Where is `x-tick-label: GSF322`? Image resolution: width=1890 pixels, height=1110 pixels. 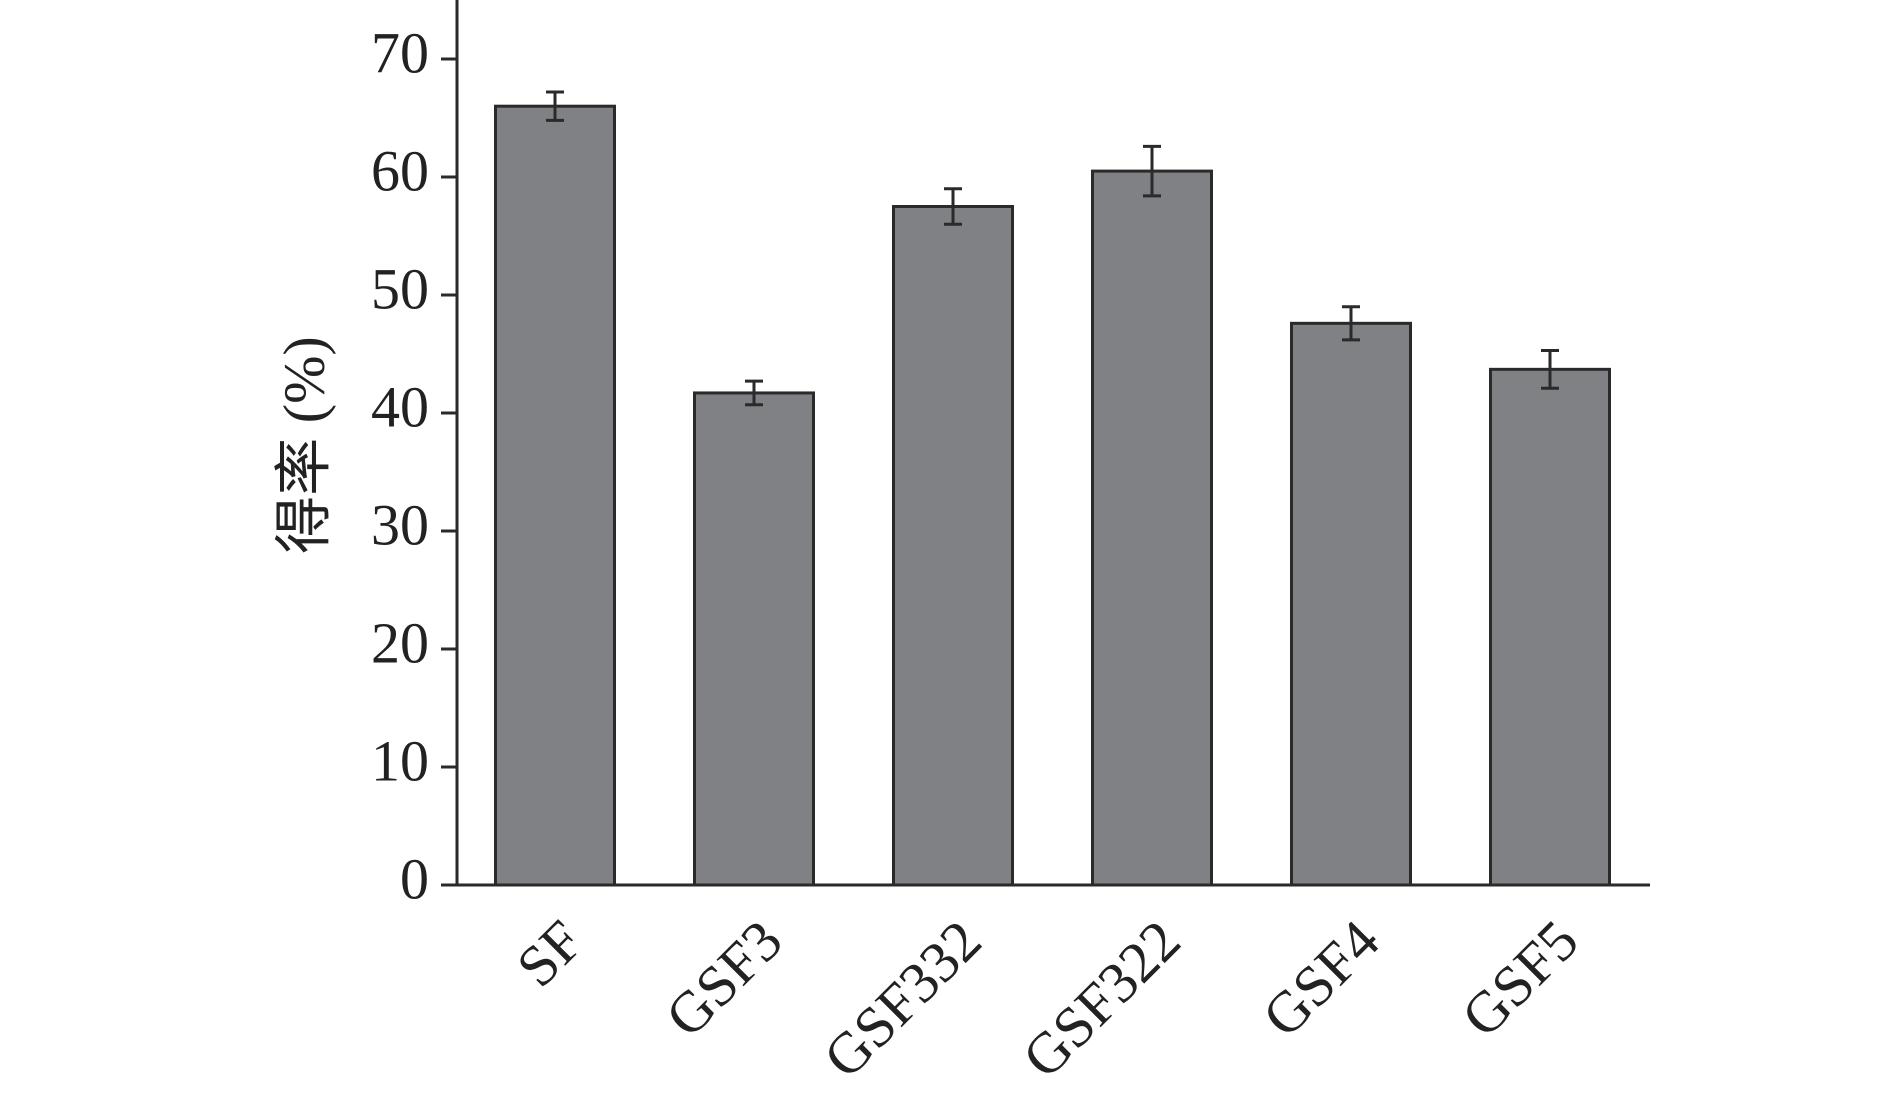
x-tick-label: GSF322 is located at coordinates (1101, 999).